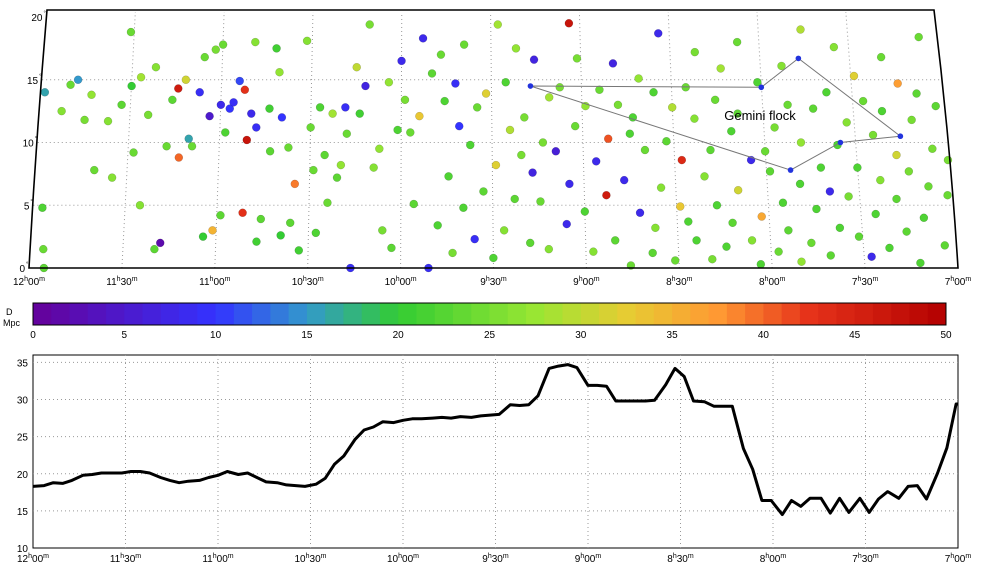 This screenshot has width=981, height=571. Describe the element at coordinates (33, 81) in the screenshot. I see `sky-map-y-tick-label: 15` at that location.